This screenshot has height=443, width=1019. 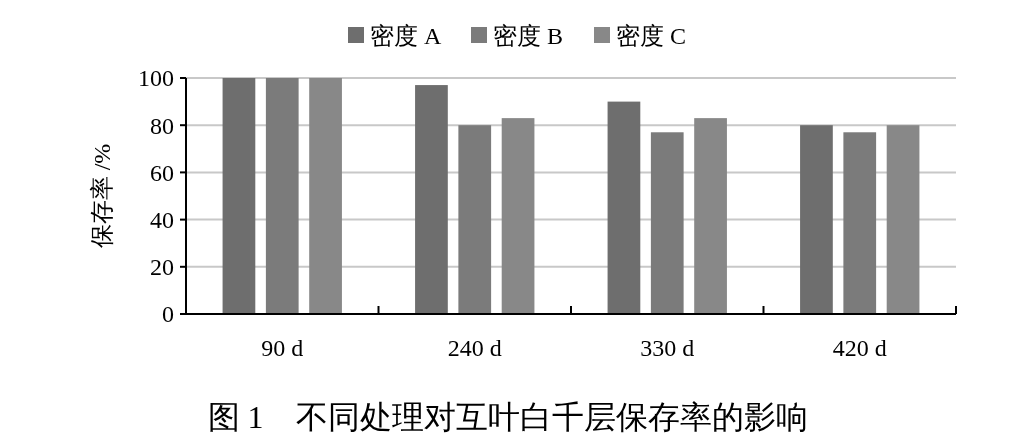 What do you see at coordinates (528, 36) in the screenshot?
I see `legend-label: 密度 B` at bounding box center [528, 36].